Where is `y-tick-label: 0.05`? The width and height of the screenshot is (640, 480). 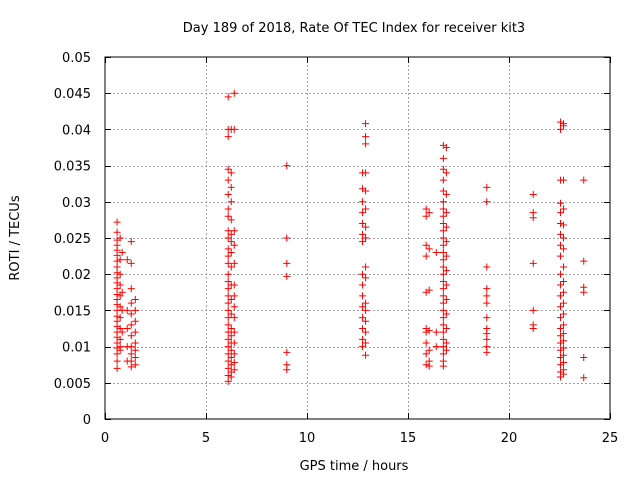
y-tick-label: 0.05 is located at coordinates (76, 58).